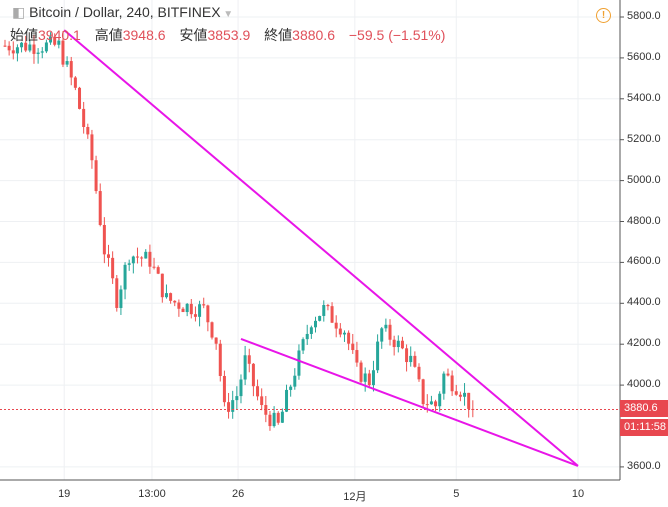 Image resolution: width=668 pixels, height=507 pixels. What do you see at coordinates (644, 408) in the screenshot?
I see `last-price-label: 3880.6` at bounding box center [644, 408].